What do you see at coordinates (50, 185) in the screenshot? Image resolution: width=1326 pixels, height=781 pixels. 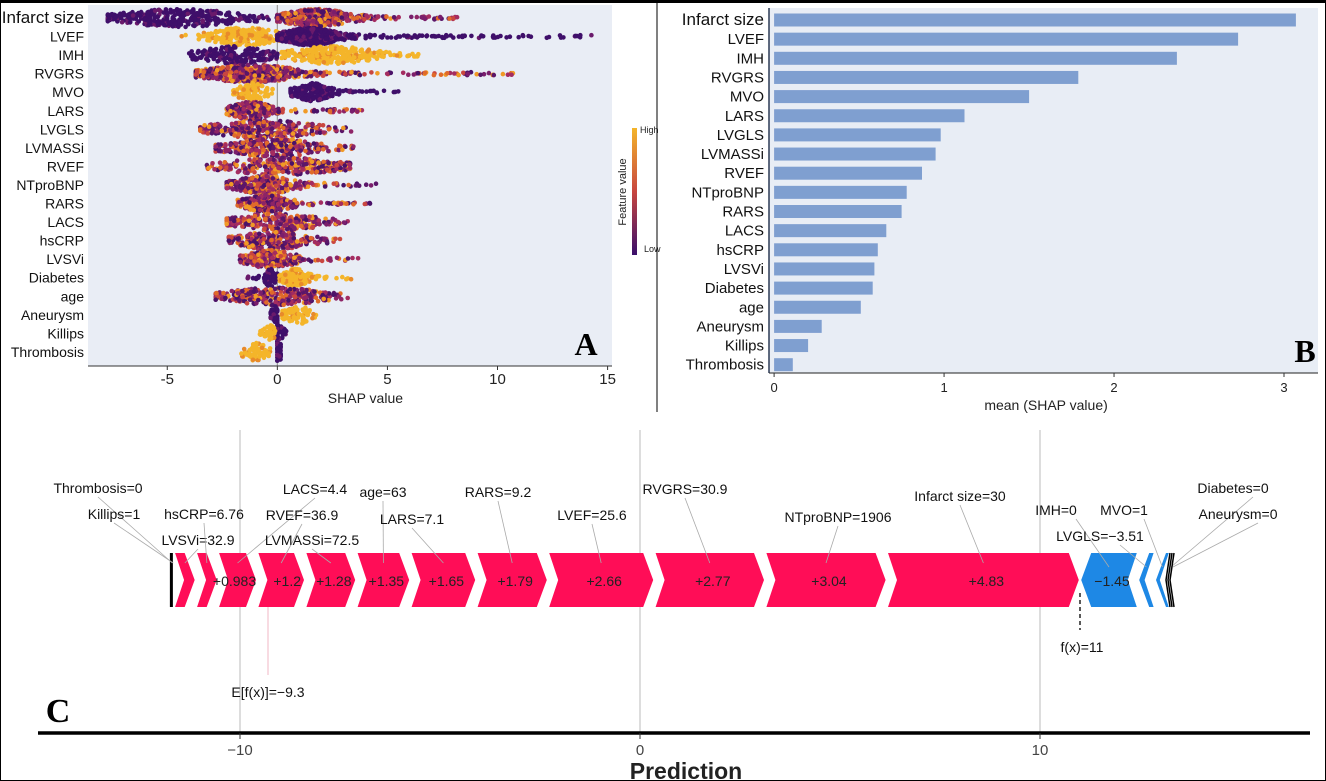 I see `feature-label: NTproBNP` at bounding box center [50, 185].